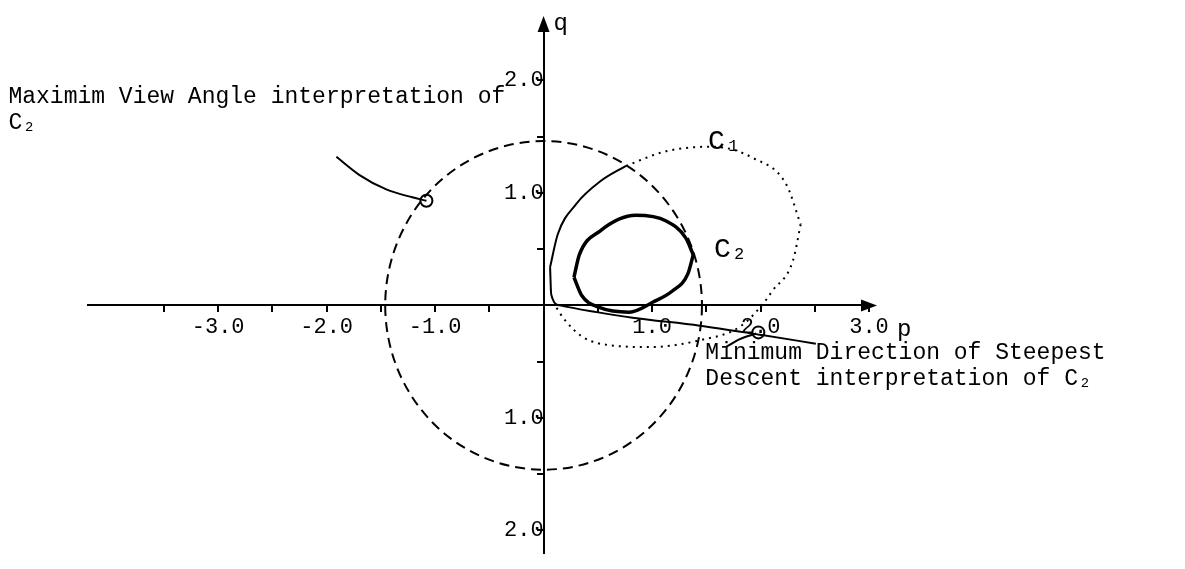 Image resolution: width=1185 pixels, height=569 pixels. Describe the element at coordinates (435, 328) in the screenshot. I see `x-tick-label: -1.0` at that location.